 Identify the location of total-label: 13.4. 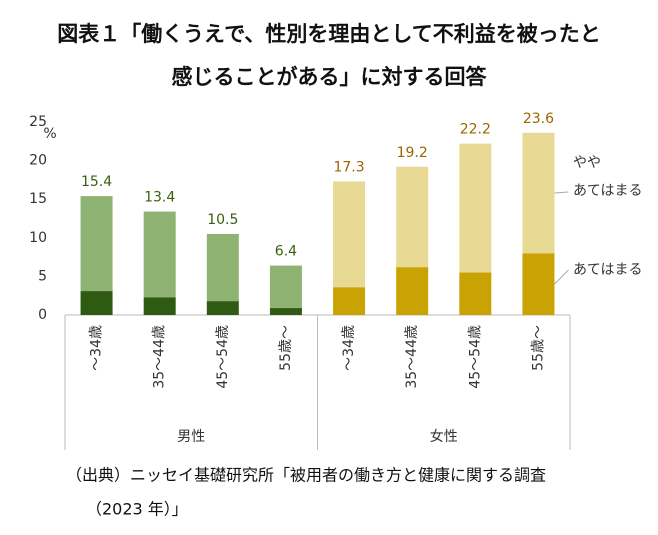
(159, 198).